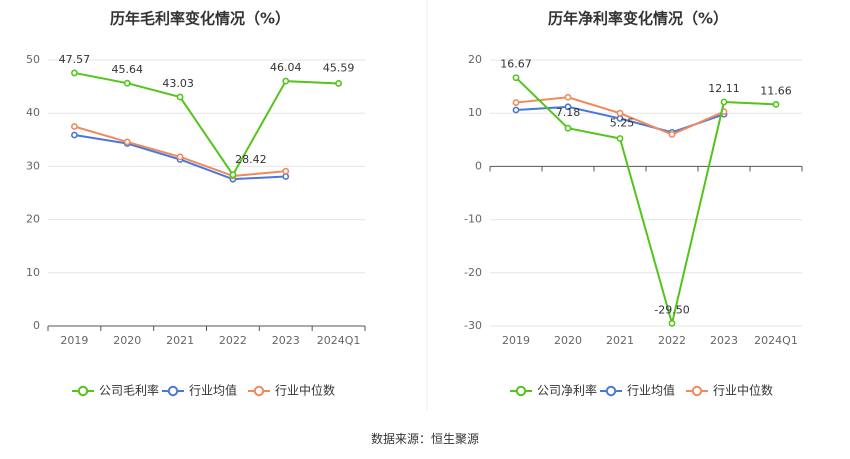 Image resolution: width=850 pixels, height=459 pixels. I want to click on y-tick-label: 40, so click(33, 112).